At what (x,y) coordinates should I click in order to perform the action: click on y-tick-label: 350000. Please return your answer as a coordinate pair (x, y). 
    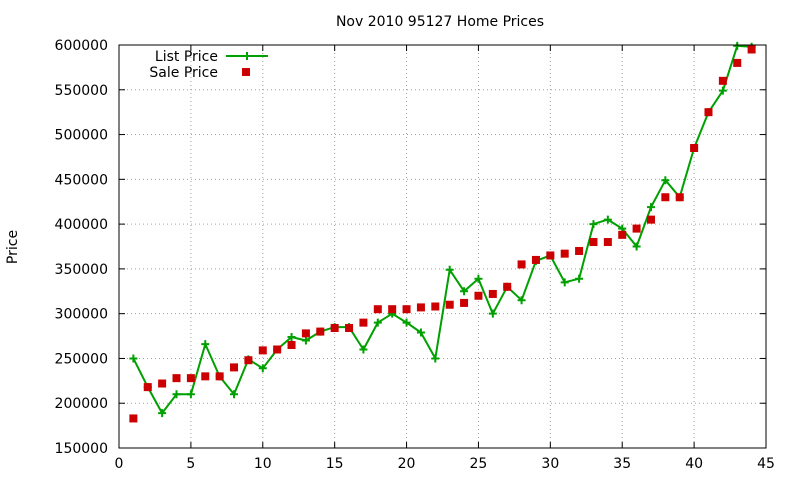
    Looking at the image, I should click on (81, 270).